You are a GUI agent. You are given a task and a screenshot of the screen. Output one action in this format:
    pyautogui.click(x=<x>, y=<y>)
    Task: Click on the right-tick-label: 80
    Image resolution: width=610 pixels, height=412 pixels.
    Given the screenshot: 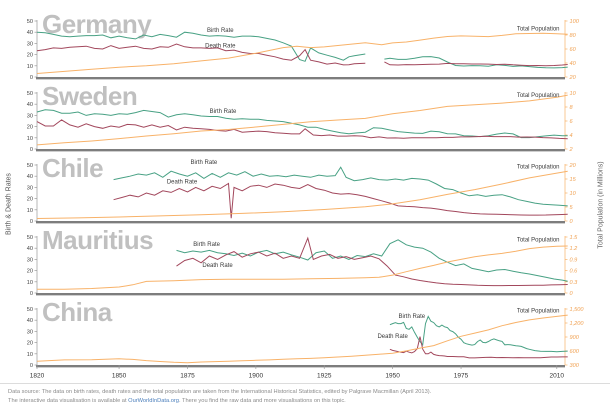 What is the action you would take?
    pyautogui.click(x=573, y=36)
    